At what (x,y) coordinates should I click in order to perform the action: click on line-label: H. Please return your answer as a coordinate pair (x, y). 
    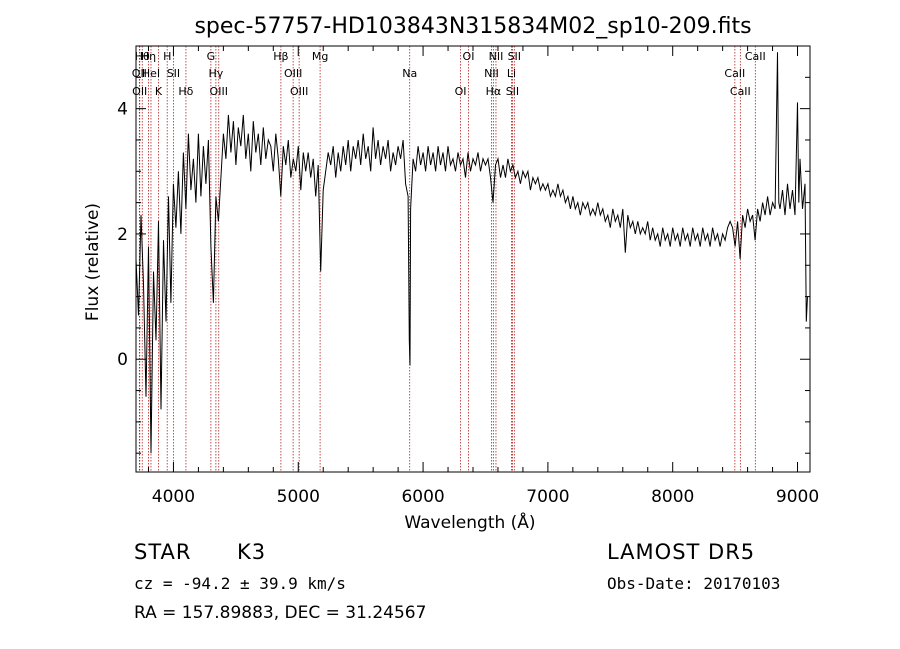
    Looking at the image, I should click on (167, 56).